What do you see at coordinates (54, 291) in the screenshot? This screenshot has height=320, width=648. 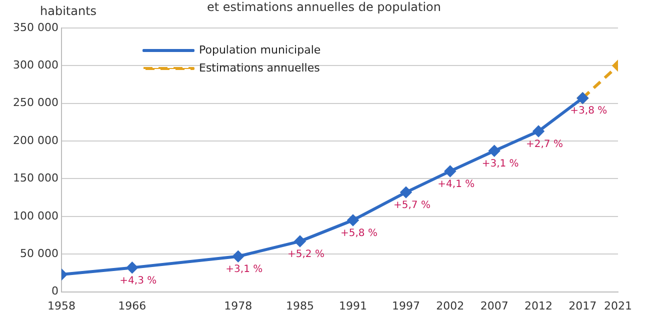 I see `y-tick-label: 0` at bounding box center [54, 291].